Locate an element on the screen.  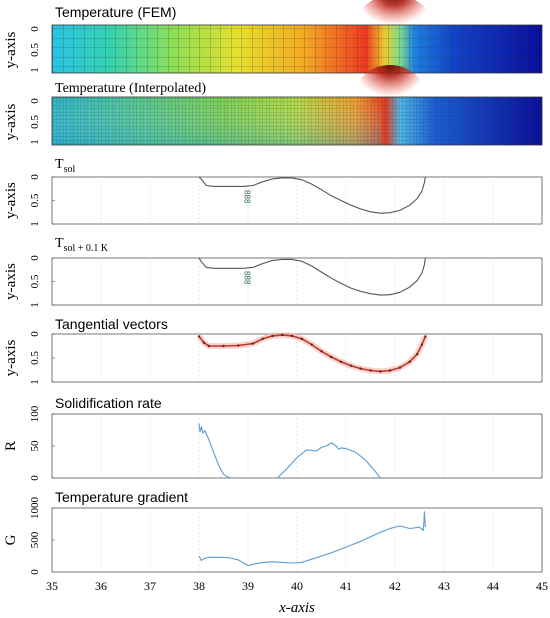
x-axis: 35 36 37 38 39 40 41 42 43 44 45 x-axis is located at coordinates (297, 597).